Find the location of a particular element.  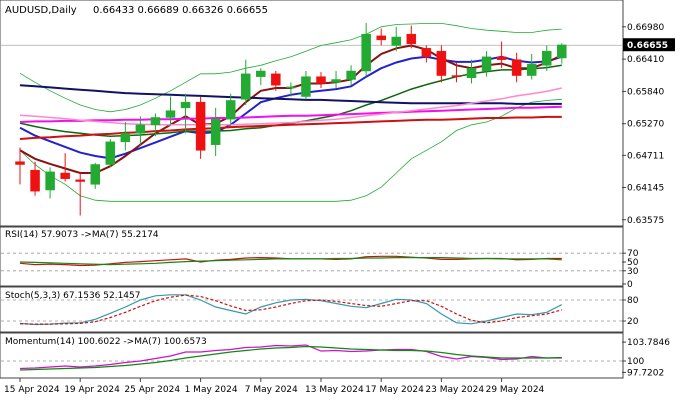

rsi-ytick-label: 70 is located at coordinates (633, 254).